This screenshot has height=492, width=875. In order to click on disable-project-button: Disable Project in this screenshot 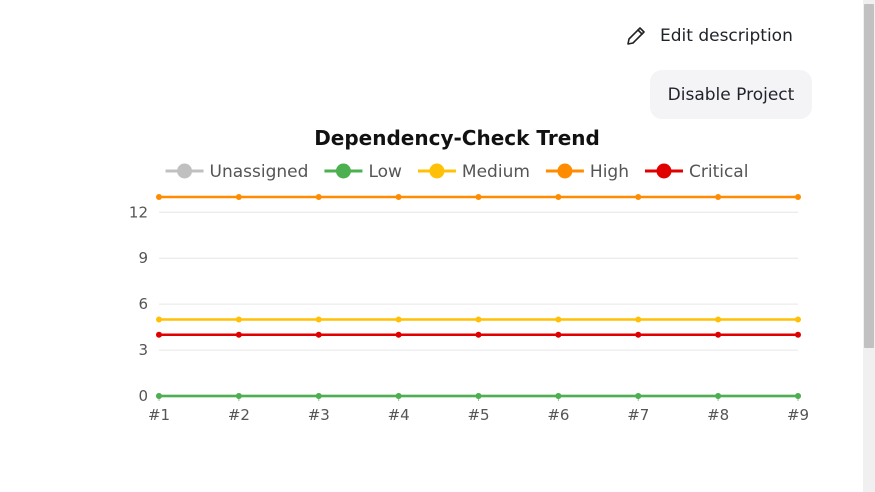, I will do `click(731, 94)`.